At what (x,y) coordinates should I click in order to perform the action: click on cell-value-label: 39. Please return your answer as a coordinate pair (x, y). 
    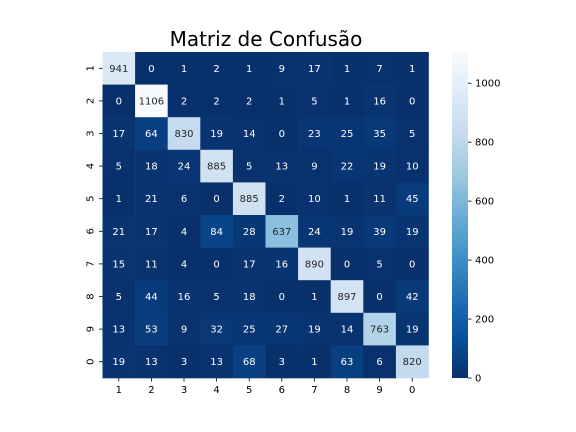
    Looking at the image, I should click on (379, 232).